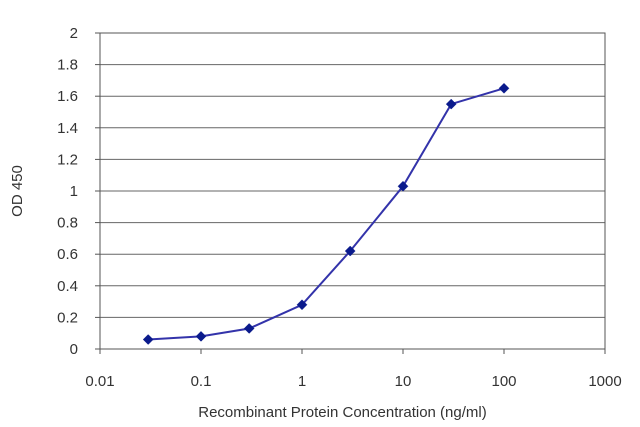  What do you see at coordinates (67, 317) in the screenshot?
I see `y-tick-label: 0.2` at bounding box center [67, 317].